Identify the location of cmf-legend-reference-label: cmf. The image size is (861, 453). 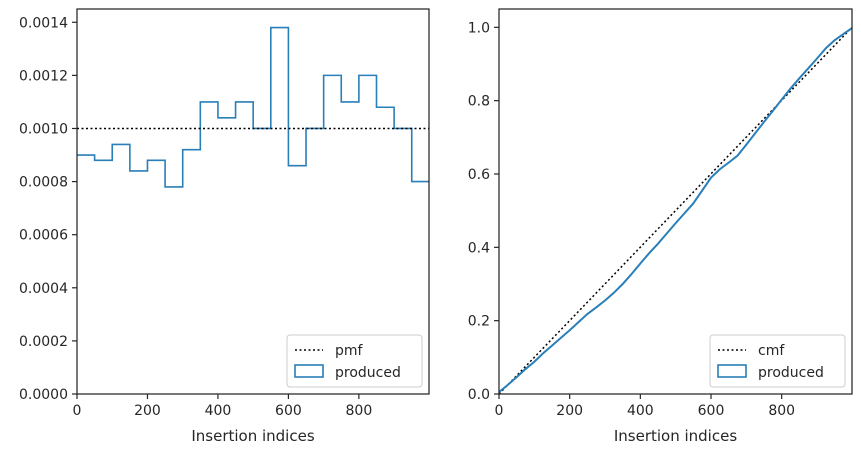
(771, 351).